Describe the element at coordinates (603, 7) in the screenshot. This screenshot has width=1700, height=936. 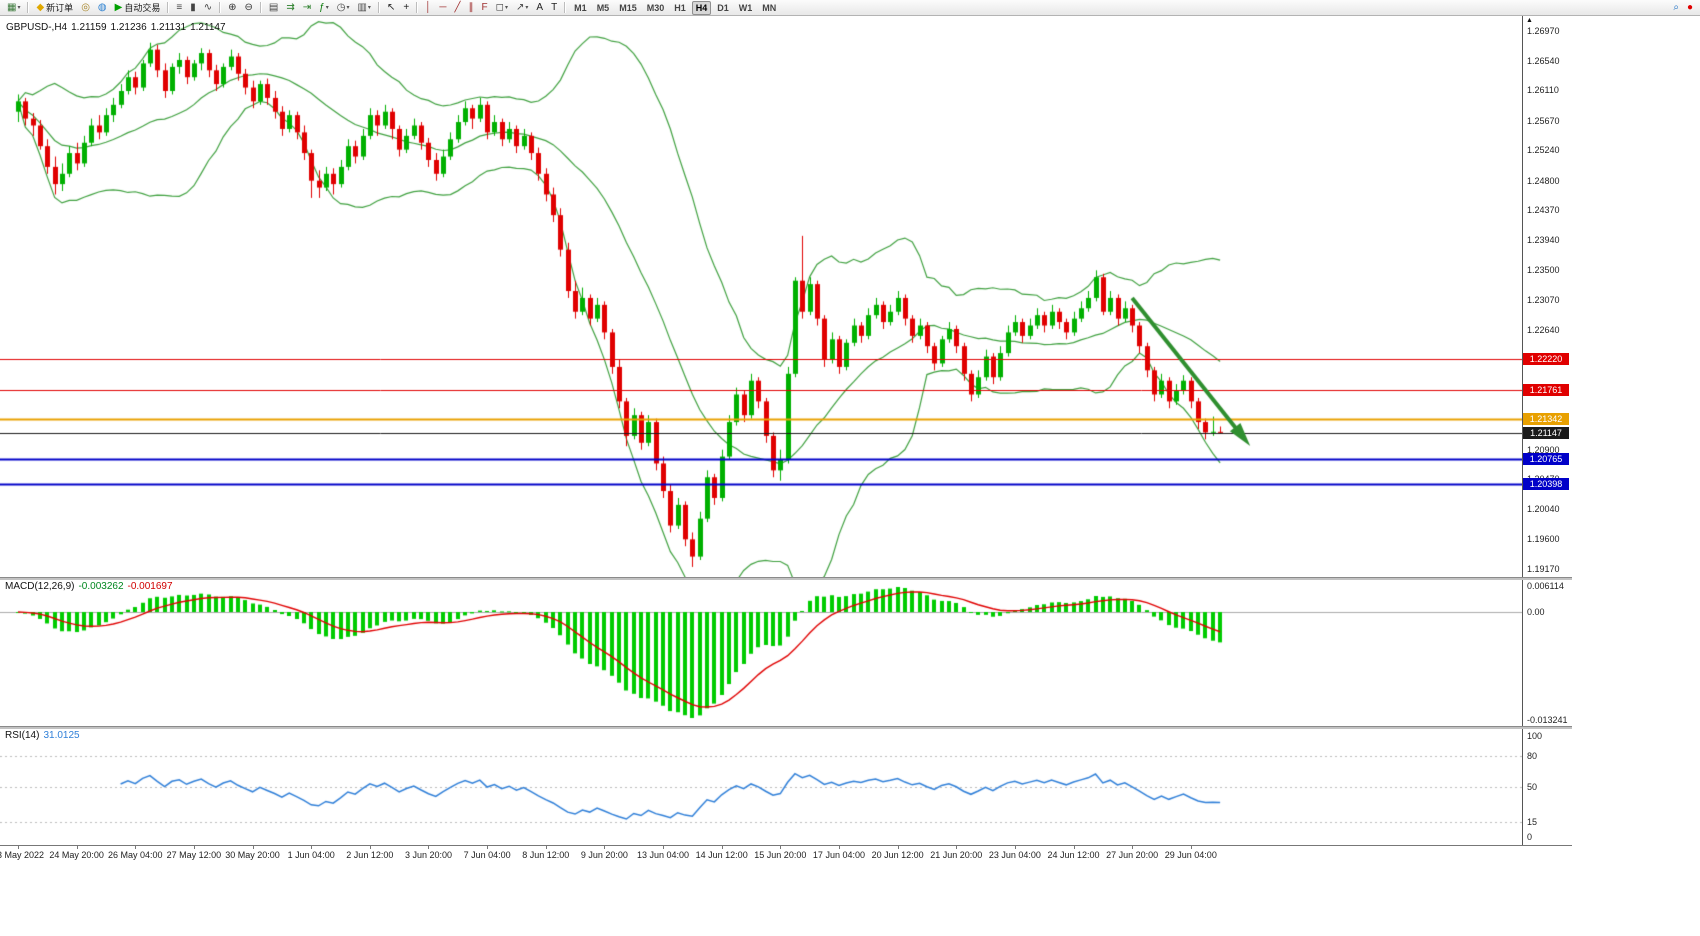
I see `timeframe-m5: M5` at that location.